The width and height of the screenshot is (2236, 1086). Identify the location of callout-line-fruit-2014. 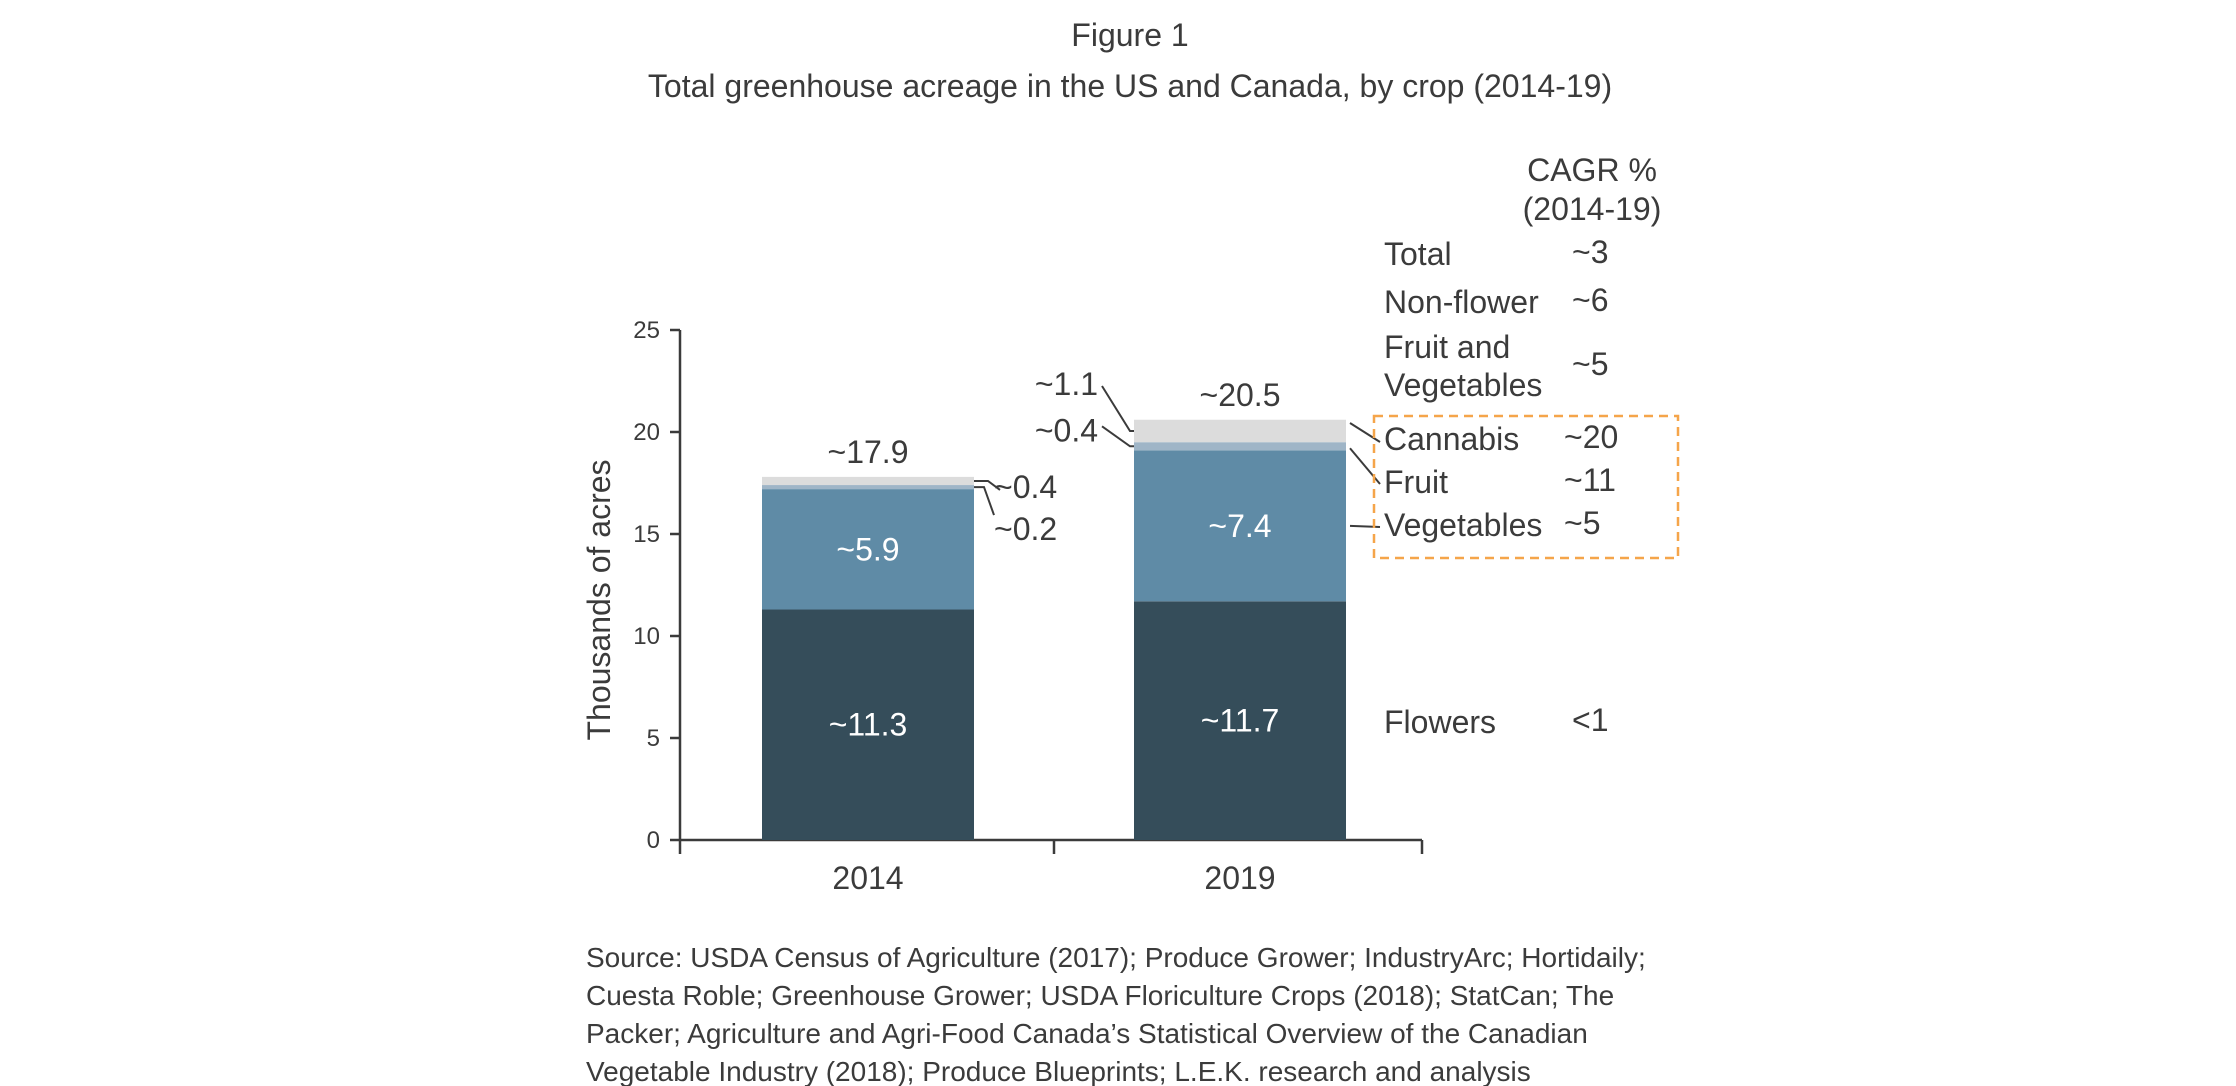
(984, 501).